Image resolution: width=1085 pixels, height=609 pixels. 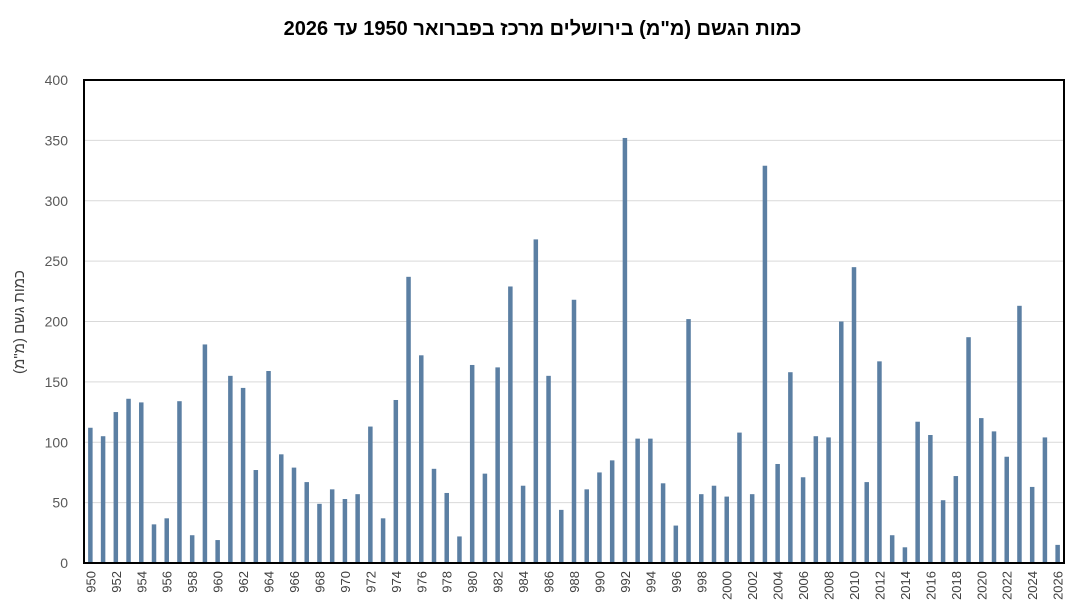 I want to click on y-tick-label: 150, so click(x=57, y=382).